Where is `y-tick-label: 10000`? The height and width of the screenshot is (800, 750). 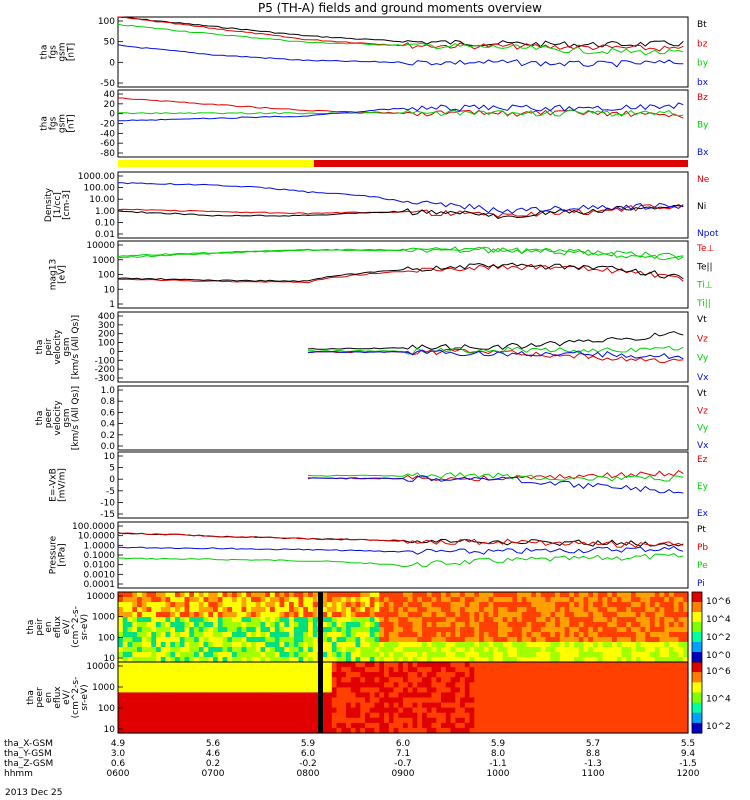
y-tick-label: 10000 is located at coordinates (100, 597).